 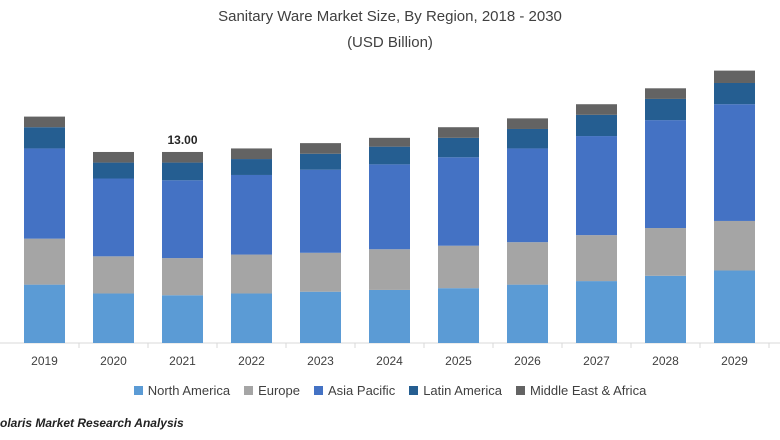 What do you see at coordinates (665, 174) in the screenshot?
I see `bar-2028-asia-pacific` at bounding box center [665, 174].